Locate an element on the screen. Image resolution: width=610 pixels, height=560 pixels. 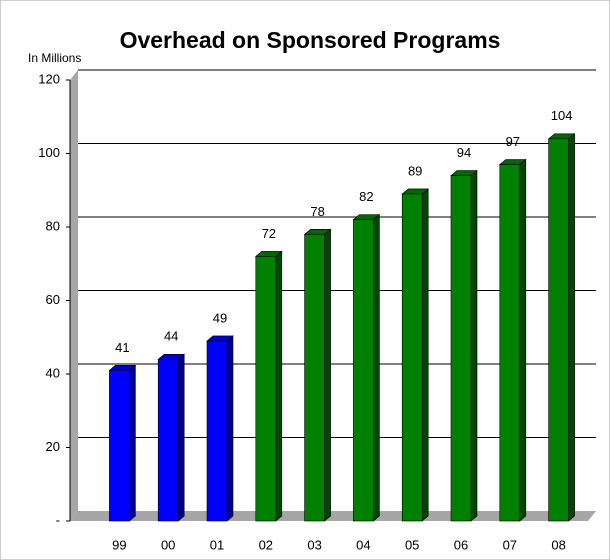
y-tick-label: 20 is located at coordinates (53, 446).